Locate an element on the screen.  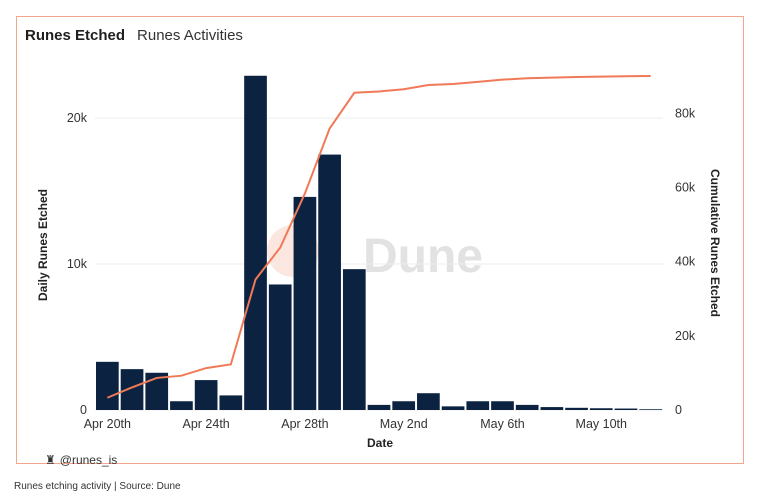
card-header: Runes Etched Runes Activities is located at coordinates (134, 35).